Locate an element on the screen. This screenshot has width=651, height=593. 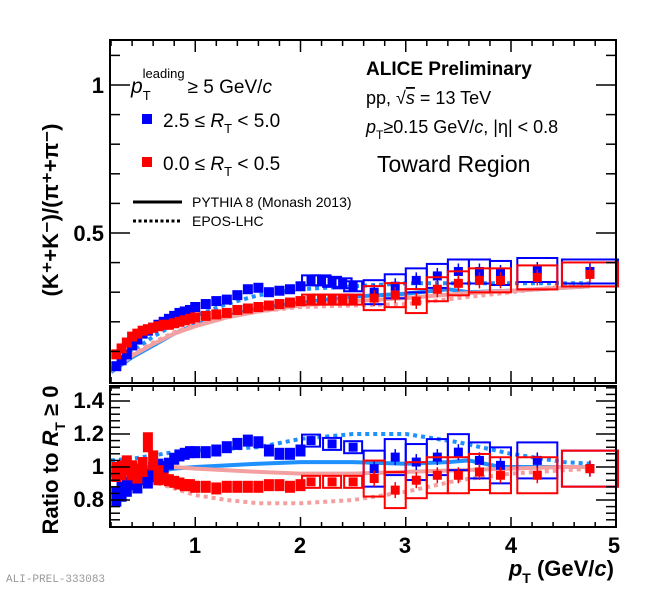
collision-system-post: = 13 TeV is located at coordinates (453, 98).